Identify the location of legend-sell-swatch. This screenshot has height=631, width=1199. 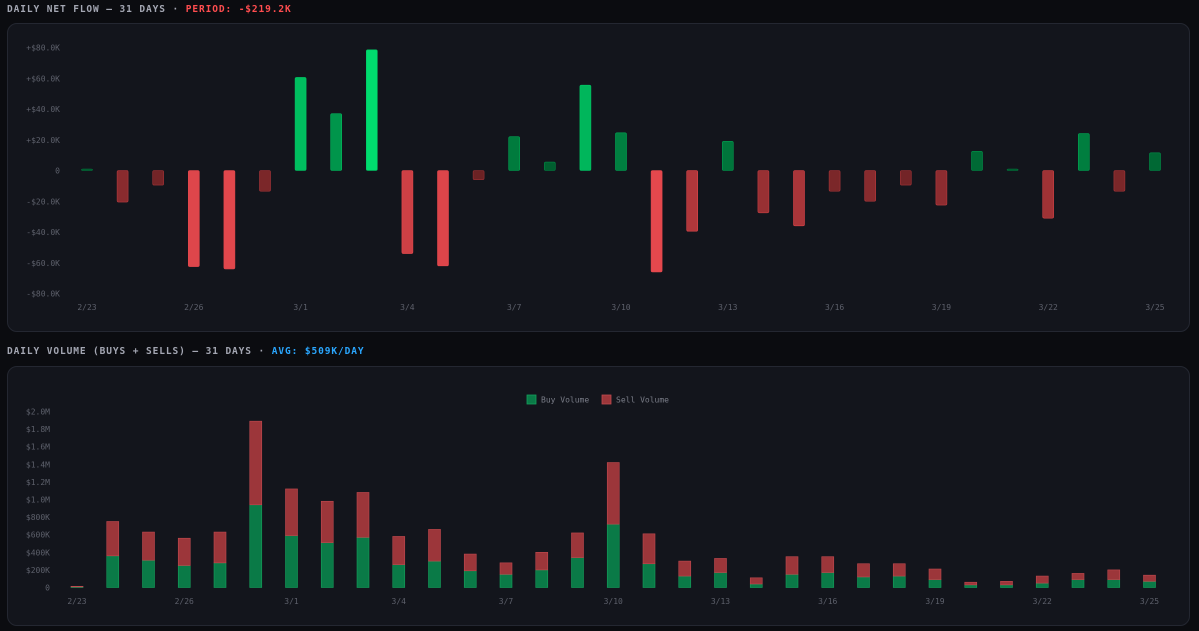
(606, 399).